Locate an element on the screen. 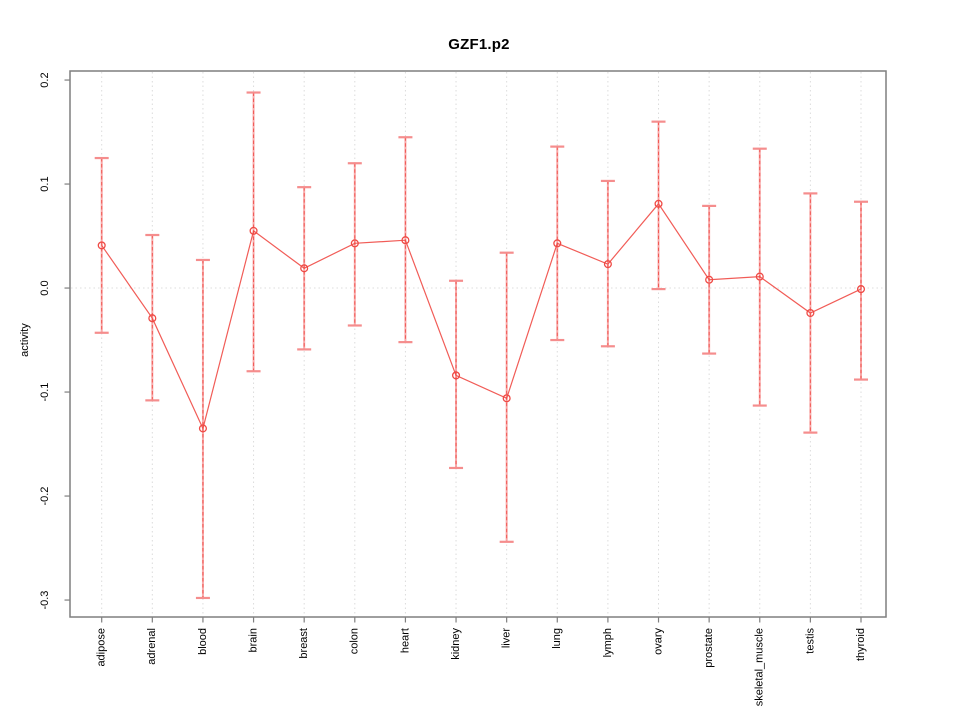 The image size is (960, 720). data-point-brain is located at coordinates (253, 230).